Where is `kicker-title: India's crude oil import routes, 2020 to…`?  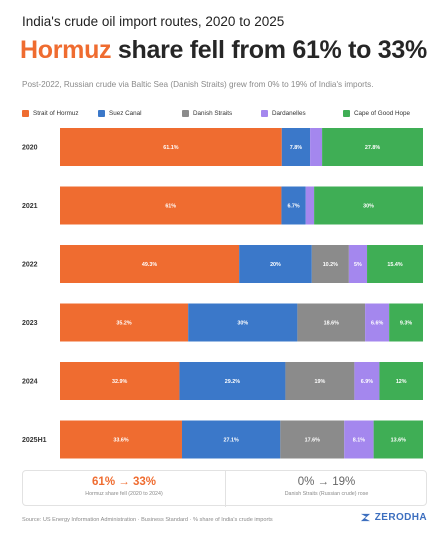
kicker-title: India's crude oil import routes, 2020 to… is located at coordinates (153, 21).